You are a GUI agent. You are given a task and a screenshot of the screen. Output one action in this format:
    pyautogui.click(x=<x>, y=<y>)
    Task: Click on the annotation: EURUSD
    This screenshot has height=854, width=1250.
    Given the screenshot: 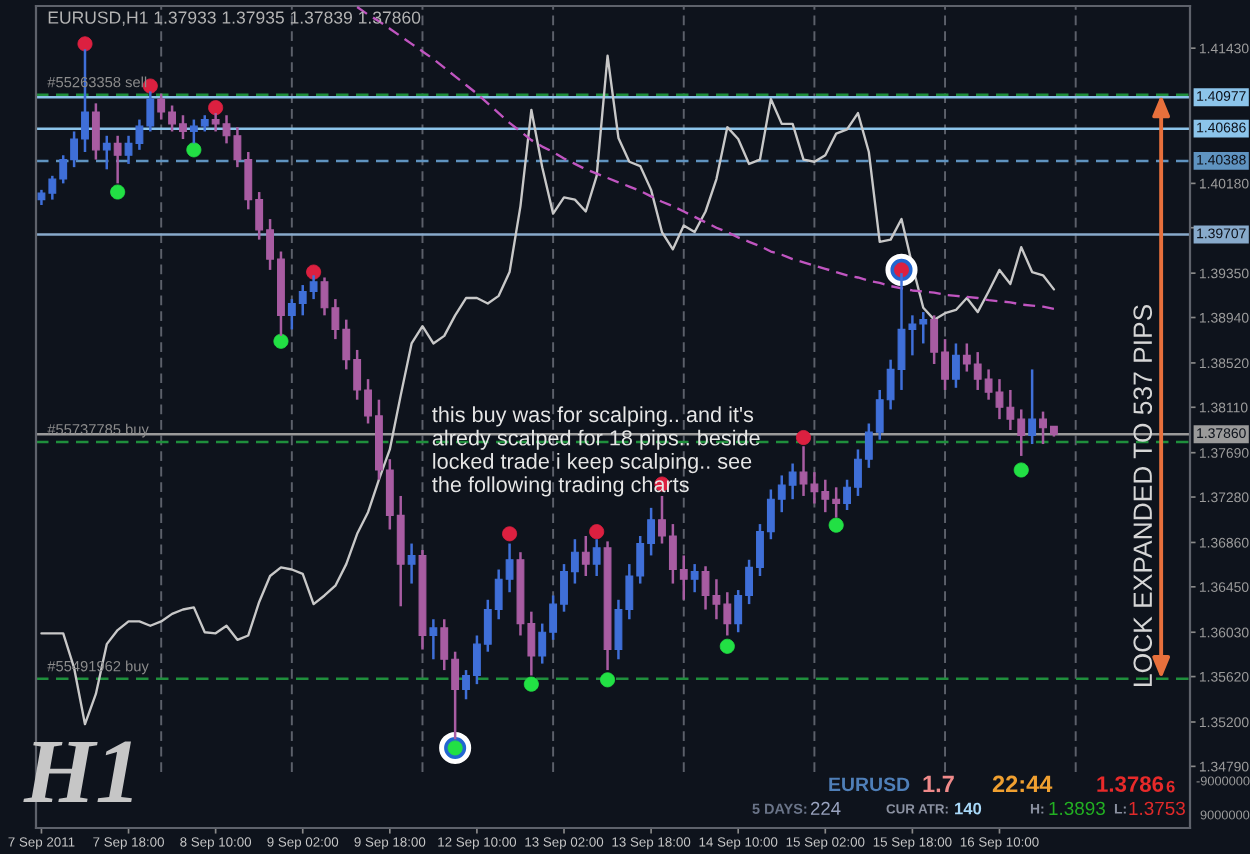 What is the action you would take?
    pyautogui.click(x=869, y=784)
    